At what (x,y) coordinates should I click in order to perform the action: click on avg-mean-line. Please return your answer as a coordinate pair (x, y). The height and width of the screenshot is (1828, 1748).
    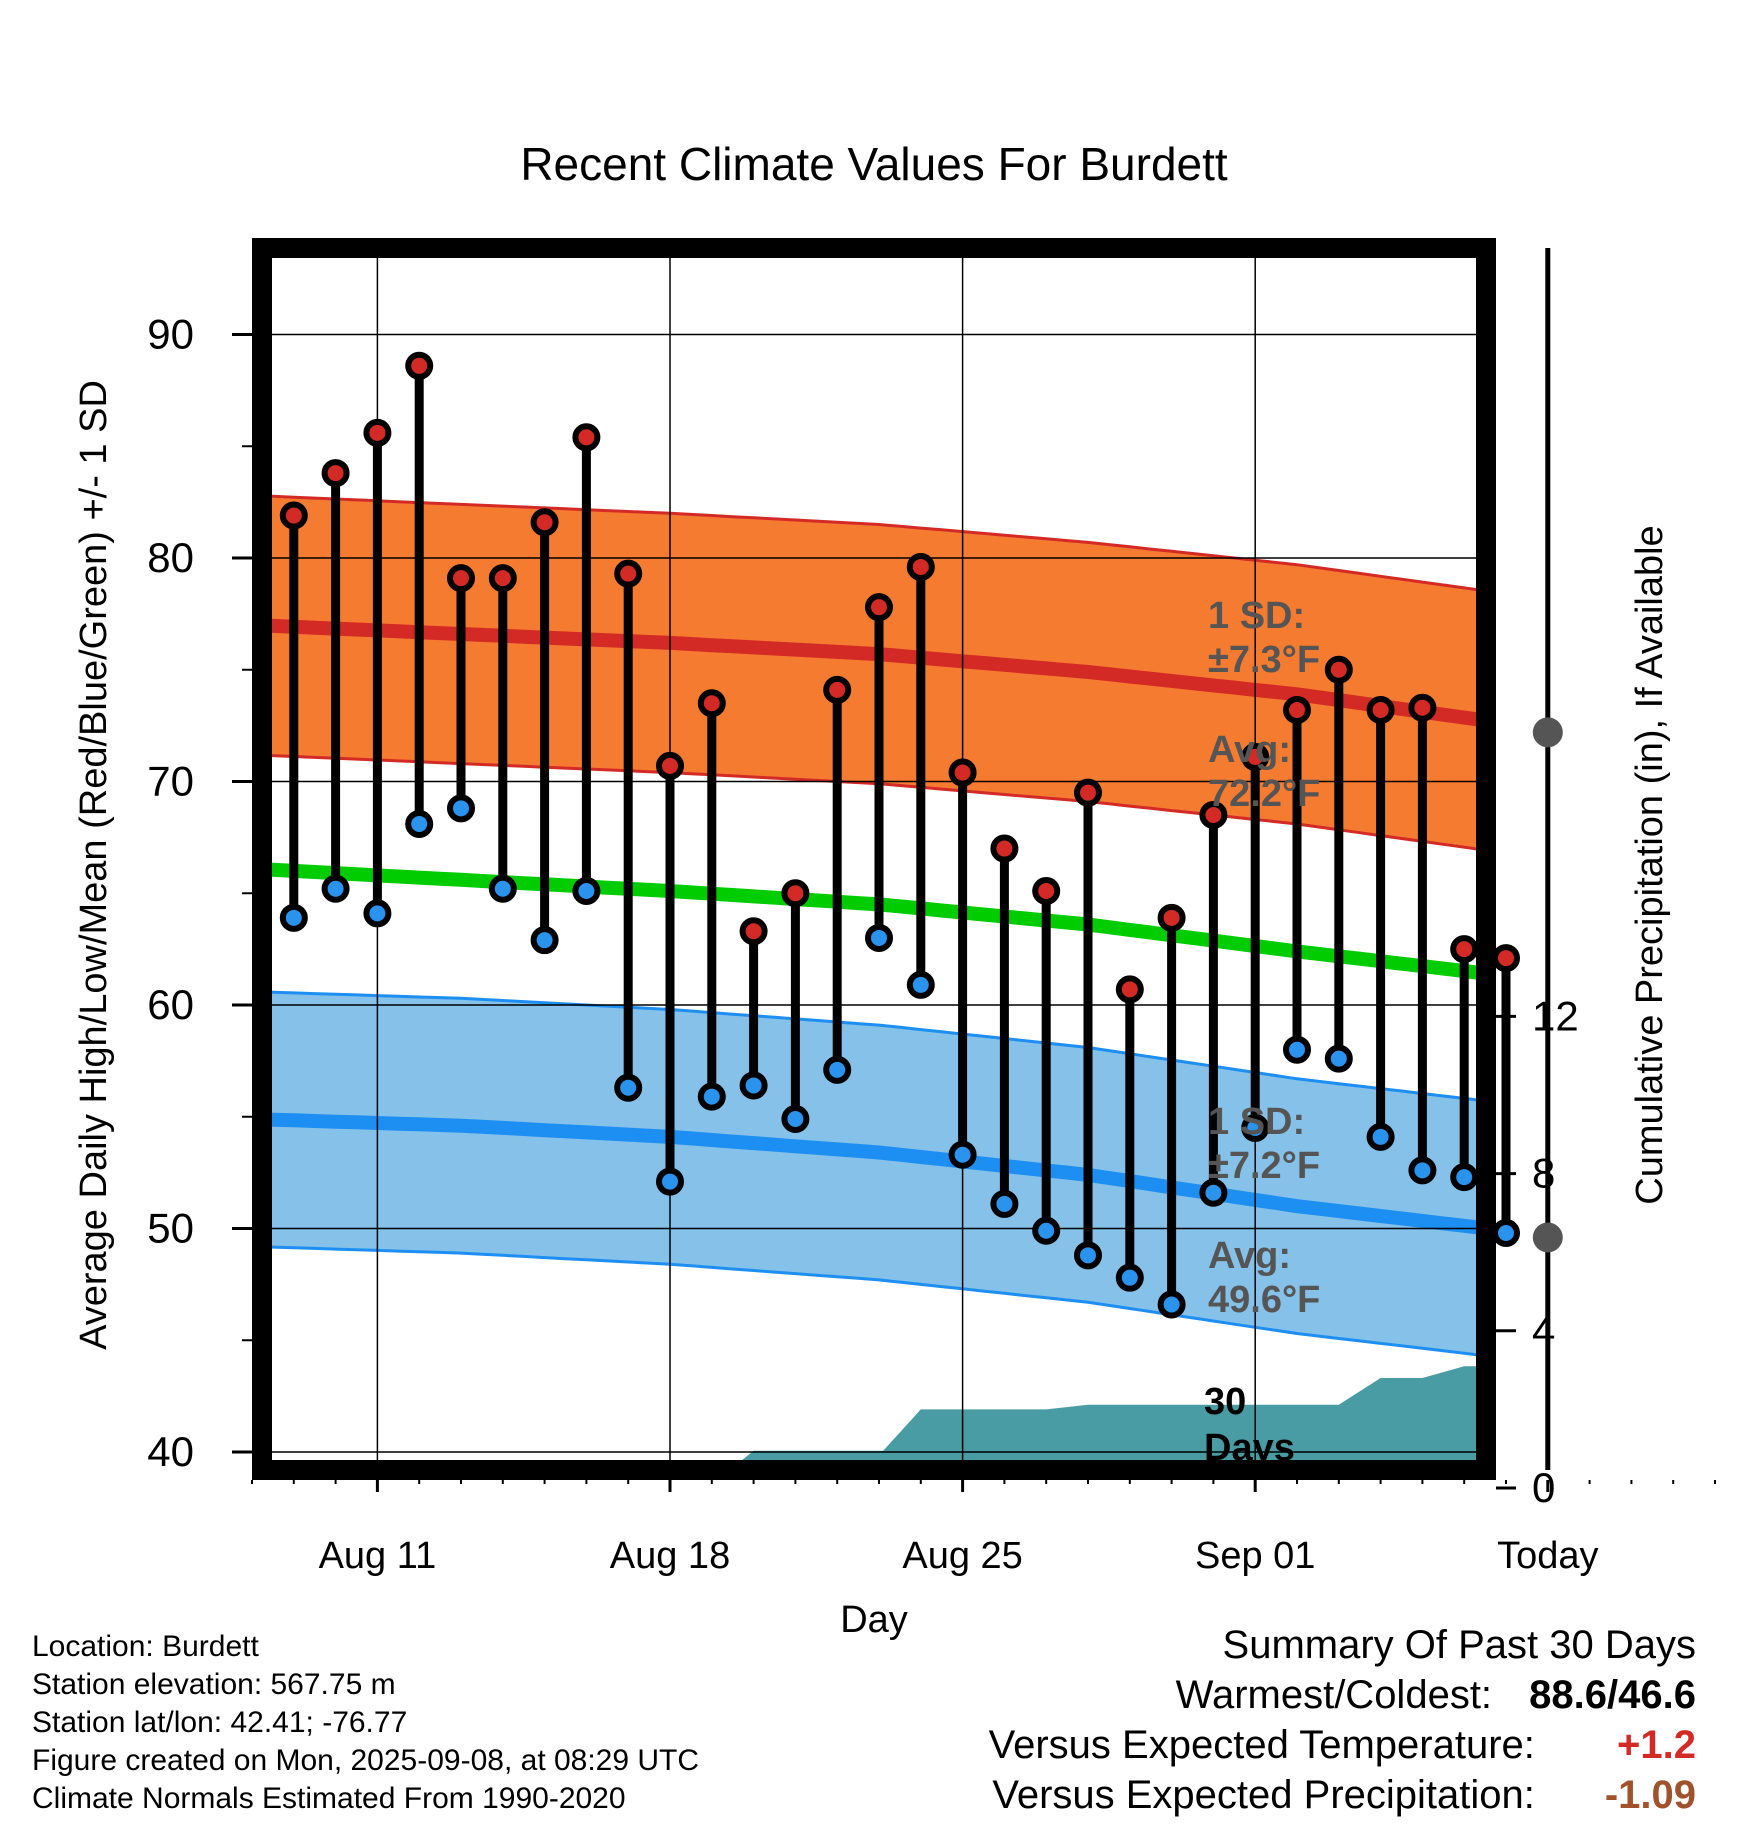
    Looking at the image, I should click on (874, 921).